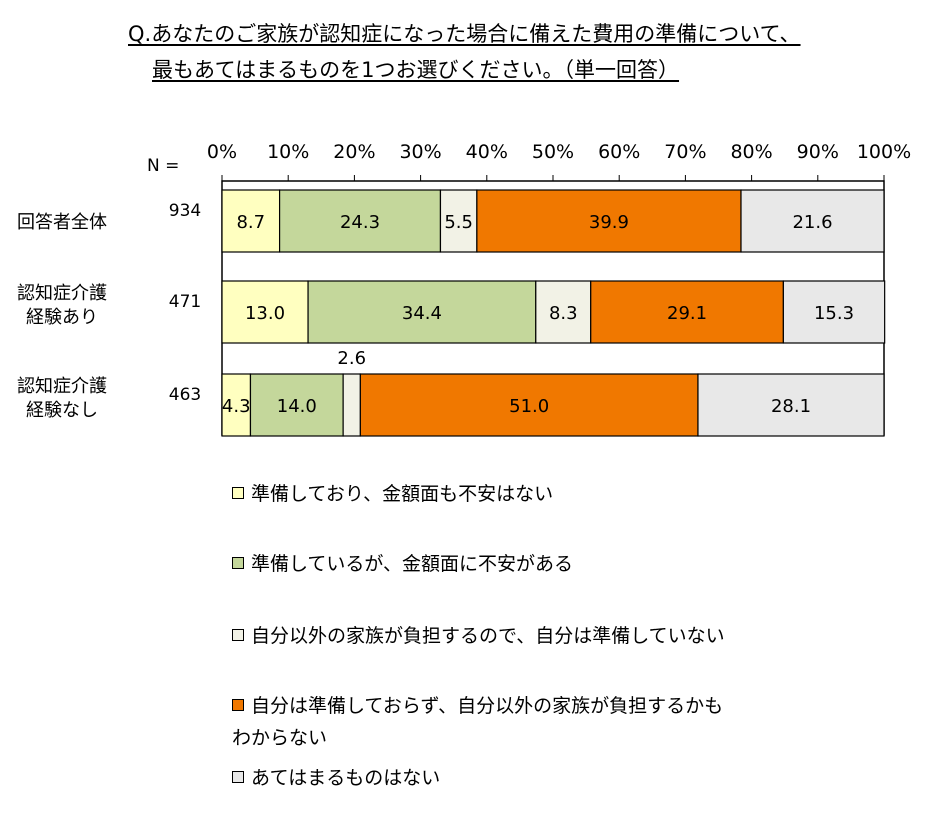 Image resolution: width=939 pixels, height=820 pixels. What do you see at coordinates (572, 494) in the screenshot?
I see `legend-item: 準備しており、金額面も不安はない` at bounding box center [572, 494].